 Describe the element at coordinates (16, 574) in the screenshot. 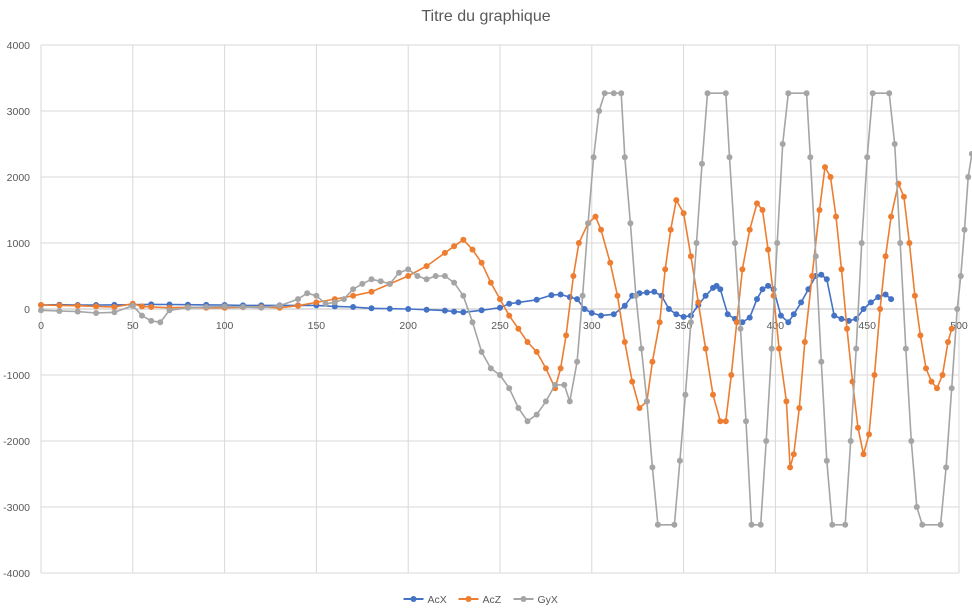

I see `y-tick-label: -4000` at that location.